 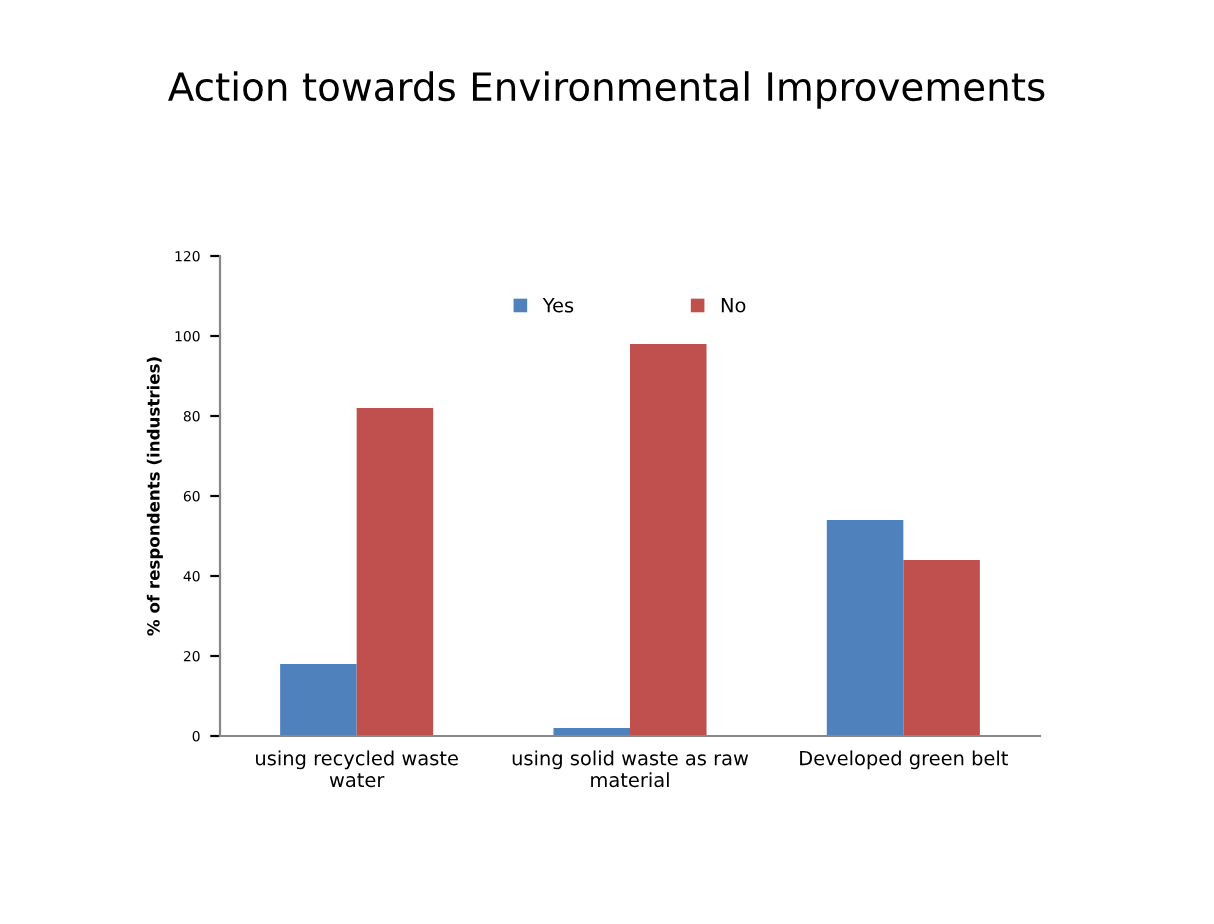 I want to click on legend-label: No, so click(x=733, y=305).